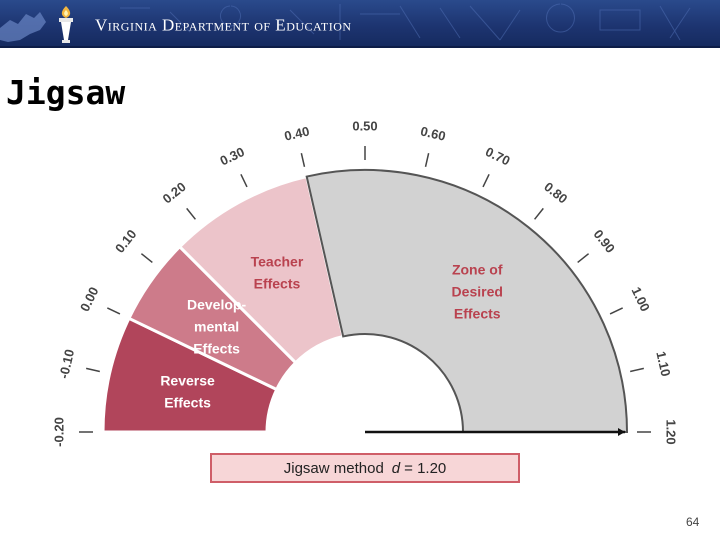 Image resolution: width=720 pixels, height=540 pixels. I want to click on tick-label-13: 1.10, so click(663, 364).